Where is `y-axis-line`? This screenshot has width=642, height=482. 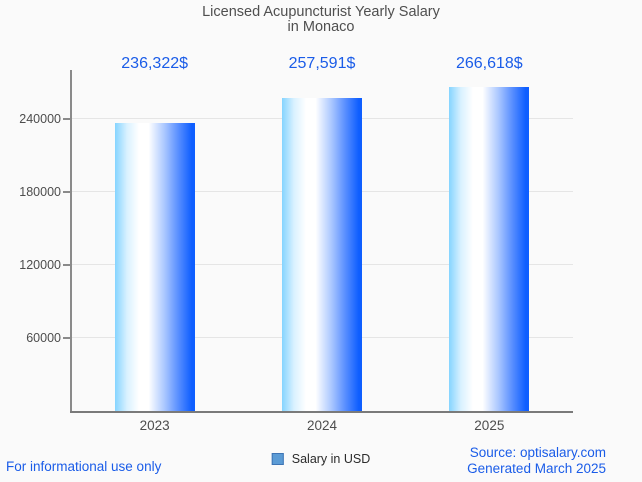 y-axis-line is located at coordinates (71, 240).